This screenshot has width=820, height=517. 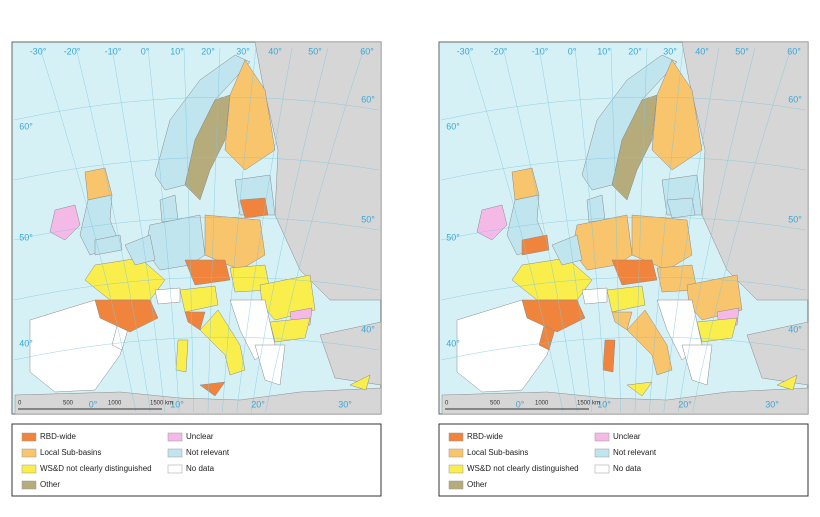 What do you see at coordinates (177, 404) in the screenshot?
I see `graticule-label: 10°` at bounding box center [177, 404].